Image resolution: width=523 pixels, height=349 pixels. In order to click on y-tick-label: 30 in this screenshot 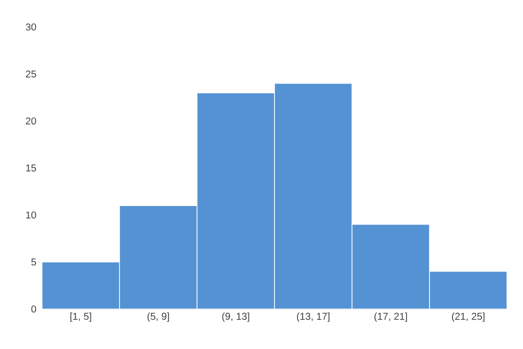, I will do `click(31, 27)`.